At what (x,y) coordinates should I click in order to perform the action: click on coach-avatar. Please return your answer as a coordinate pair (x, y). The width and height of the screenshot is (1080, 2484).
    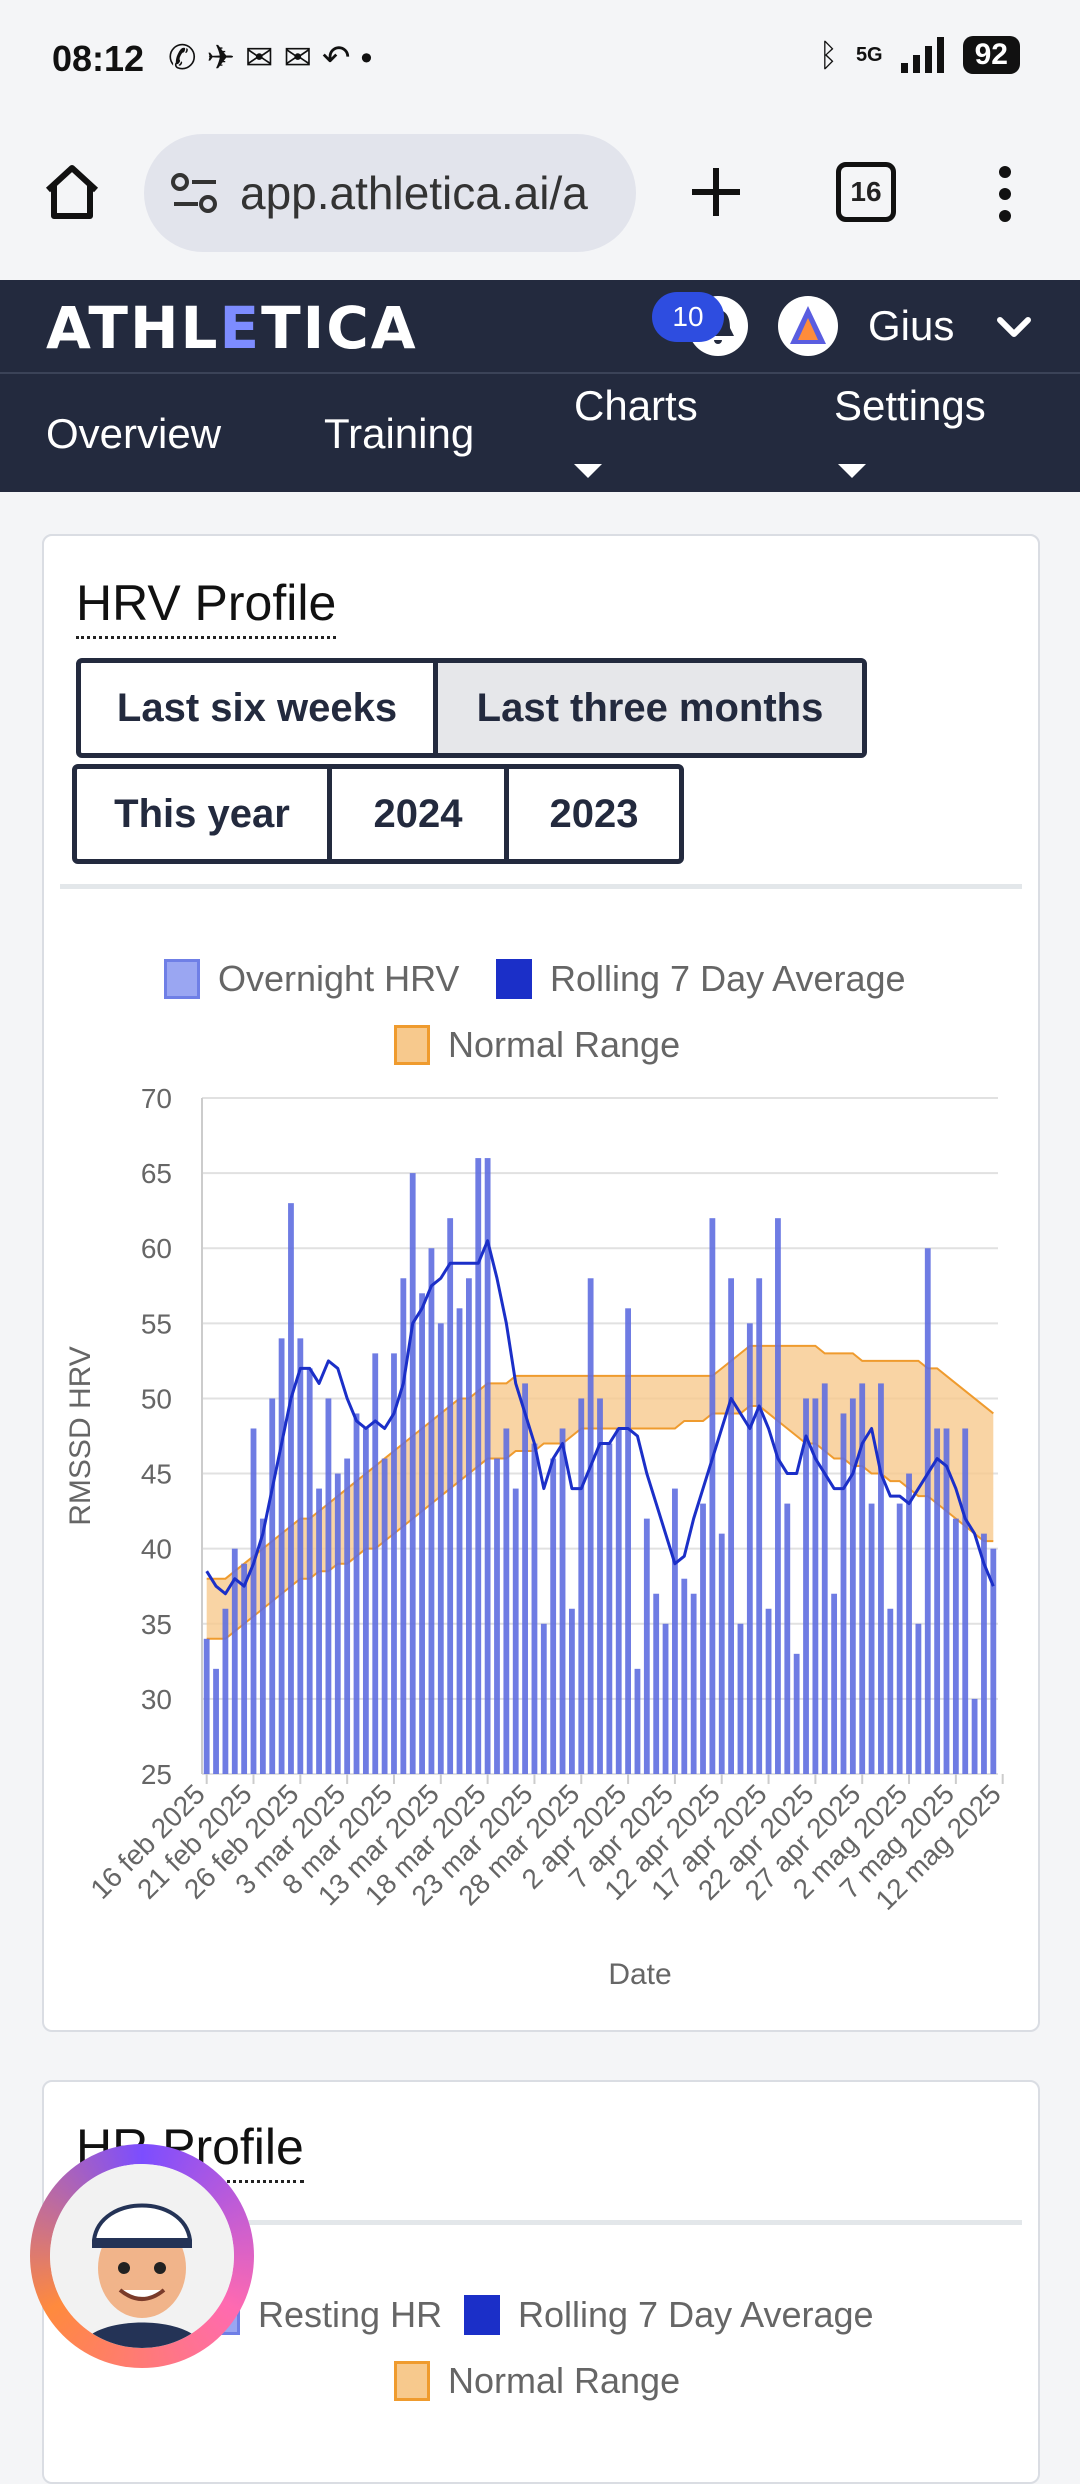
    Looking at the image, I should click on (142, 2256).